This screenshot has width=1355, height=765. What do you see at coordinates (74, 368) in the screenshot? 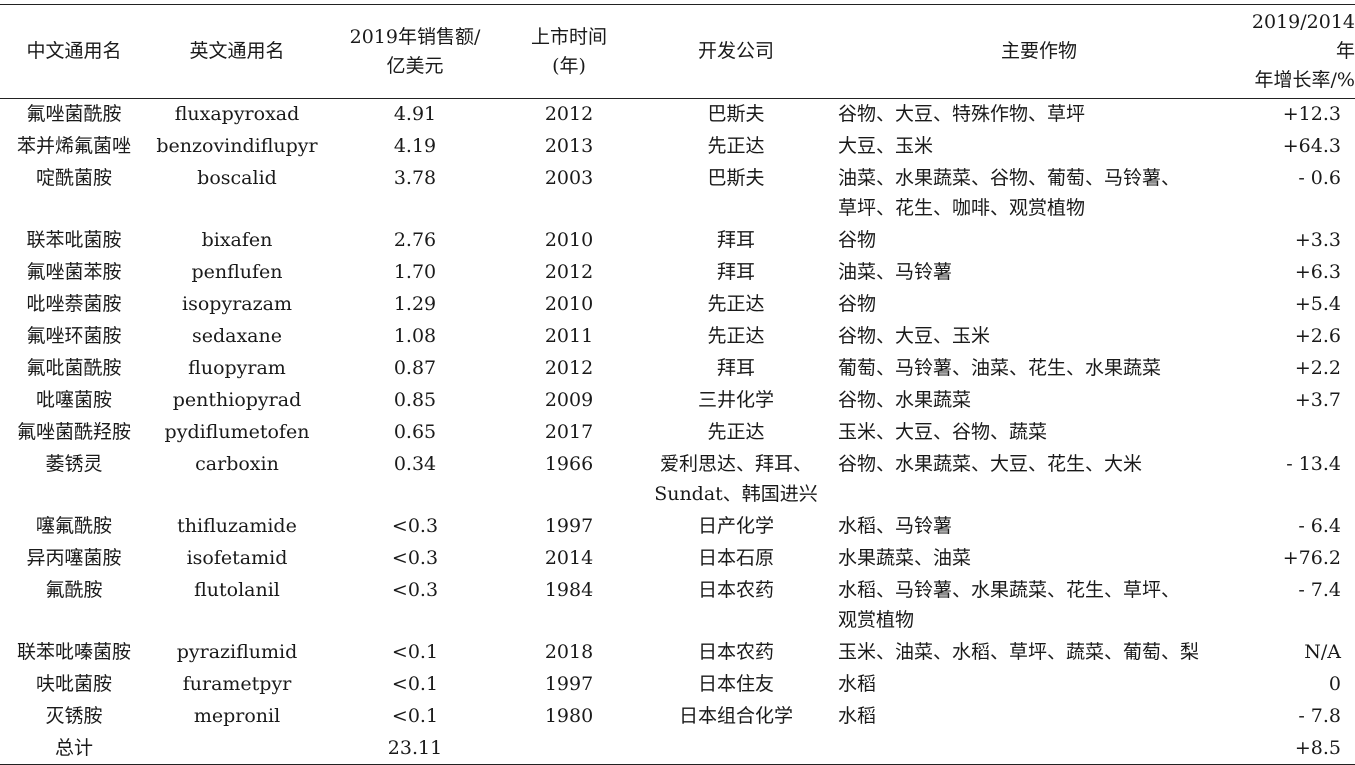
I see `cn-name-cell: 氟吡菌酰胺` at bounding box center [74, 368].